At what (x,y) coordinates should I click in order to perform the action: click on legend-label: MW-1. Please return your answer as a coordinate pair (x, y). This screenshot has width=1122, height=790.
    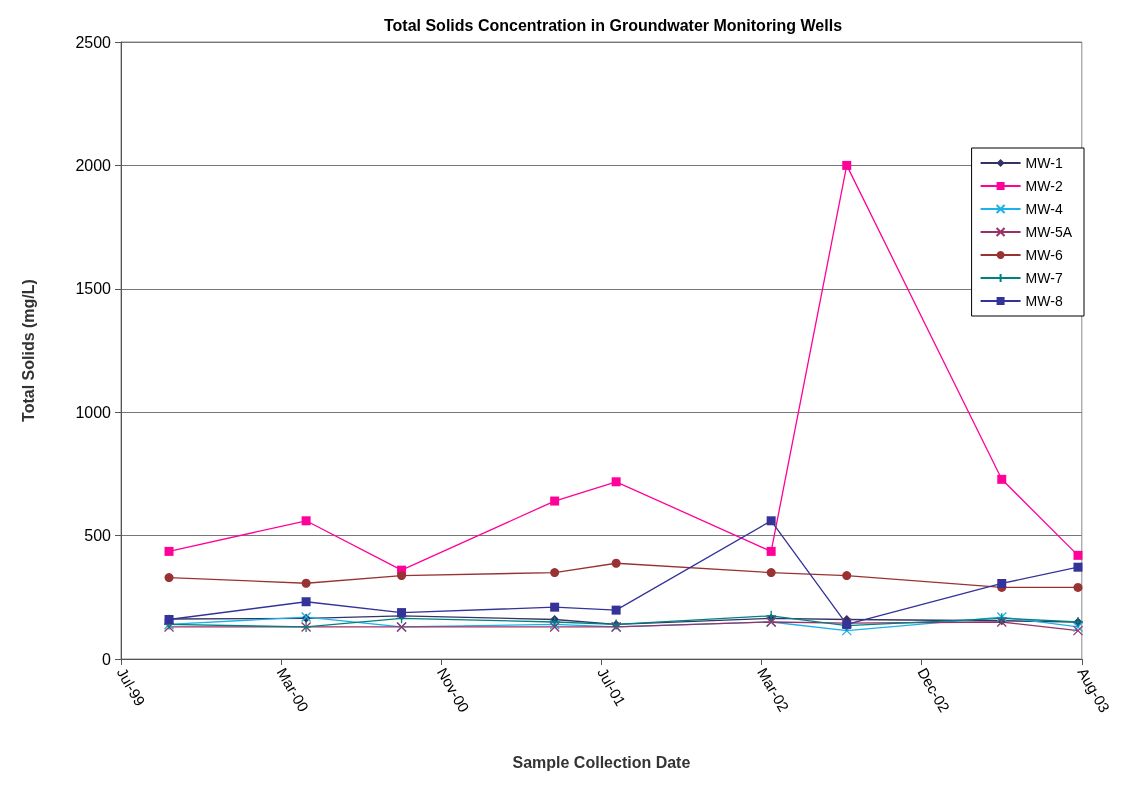
    Looking at the image, I should click on (1044, 163).